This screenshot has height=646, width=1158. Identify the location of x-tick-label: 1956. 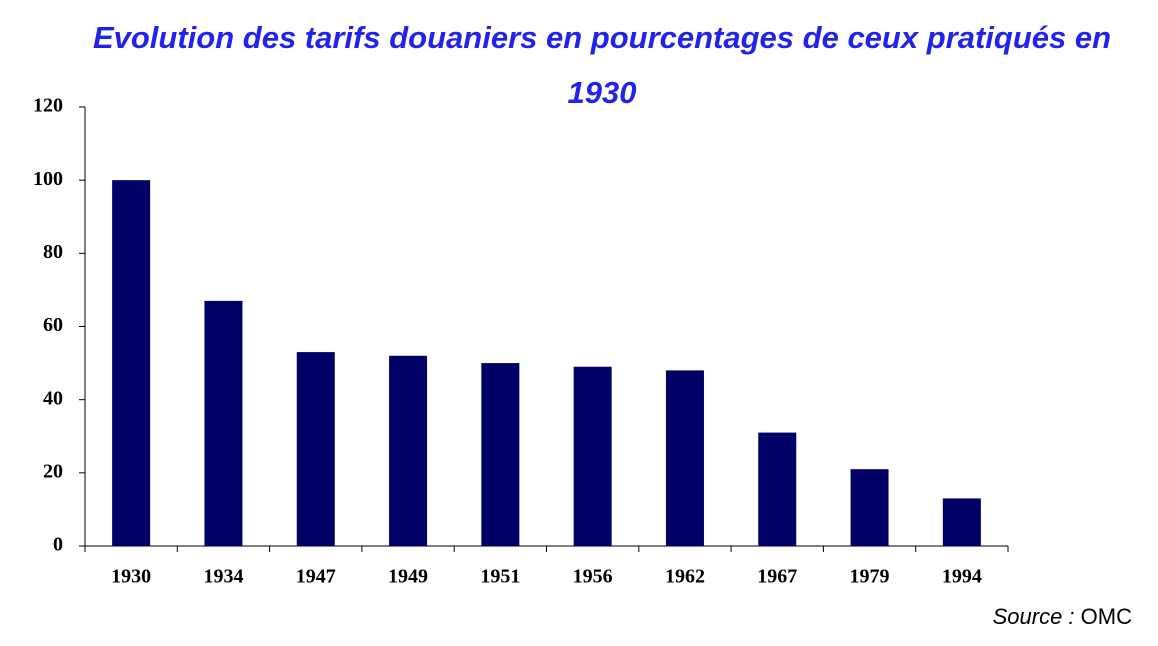
(593, 577).